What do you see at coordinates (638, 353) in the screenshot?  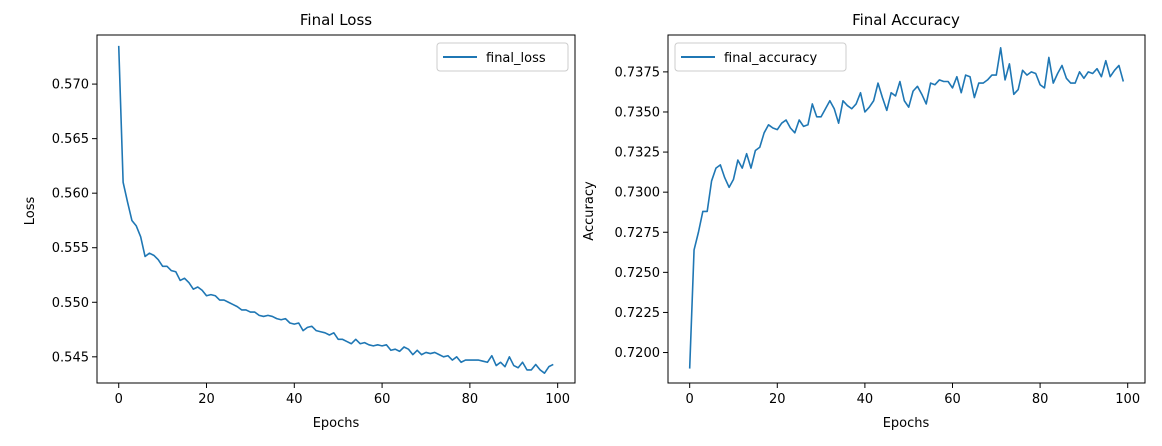 I see `accuracy-y-tick-label: 0.7200` at bounding box center [638, 353].